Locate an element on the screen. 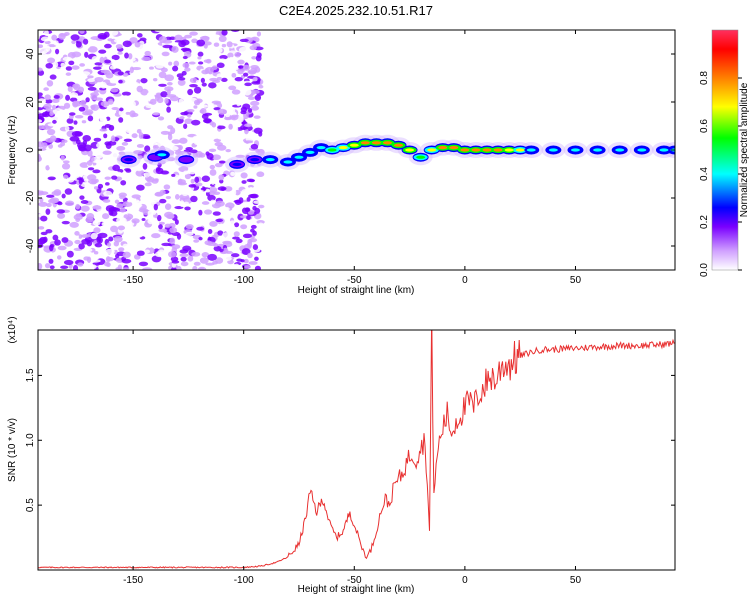  colorbar-gradient is located at coordinates (725, 150).